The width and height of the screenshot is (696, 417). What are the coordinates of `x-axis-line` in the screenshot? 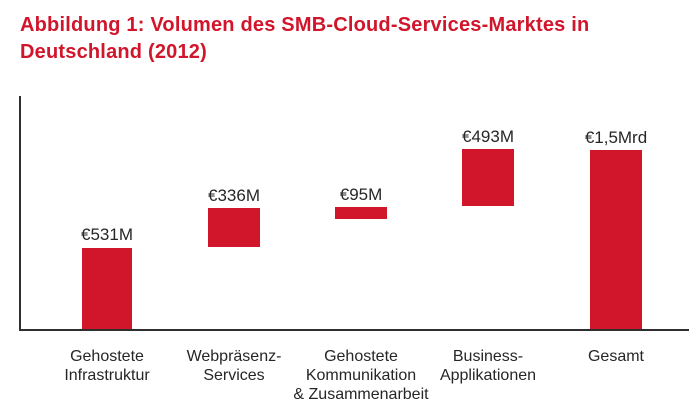 It's located at (354, 330).